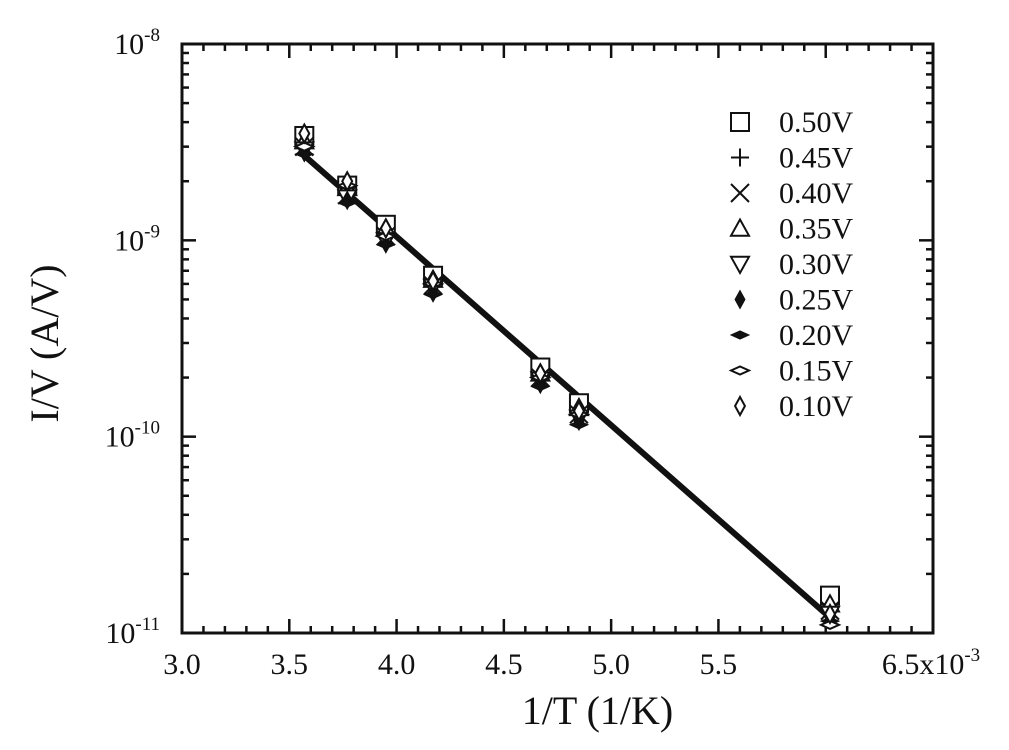 Image resolution: width=1009 pixels, height=750 pixels. I want to click on legend-marker-lens-filled, so click(740, 335).